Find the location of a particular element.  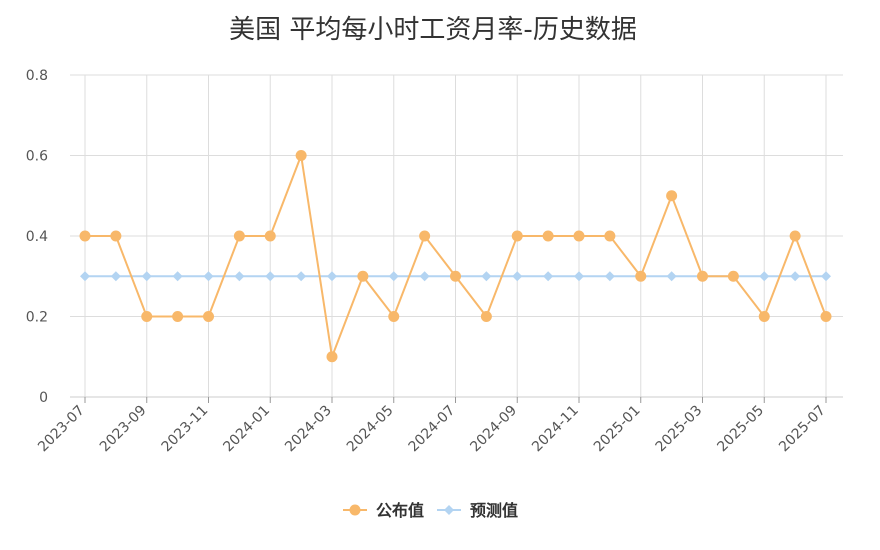

legend-label: 公布值 is located at coordinates (400, 510).